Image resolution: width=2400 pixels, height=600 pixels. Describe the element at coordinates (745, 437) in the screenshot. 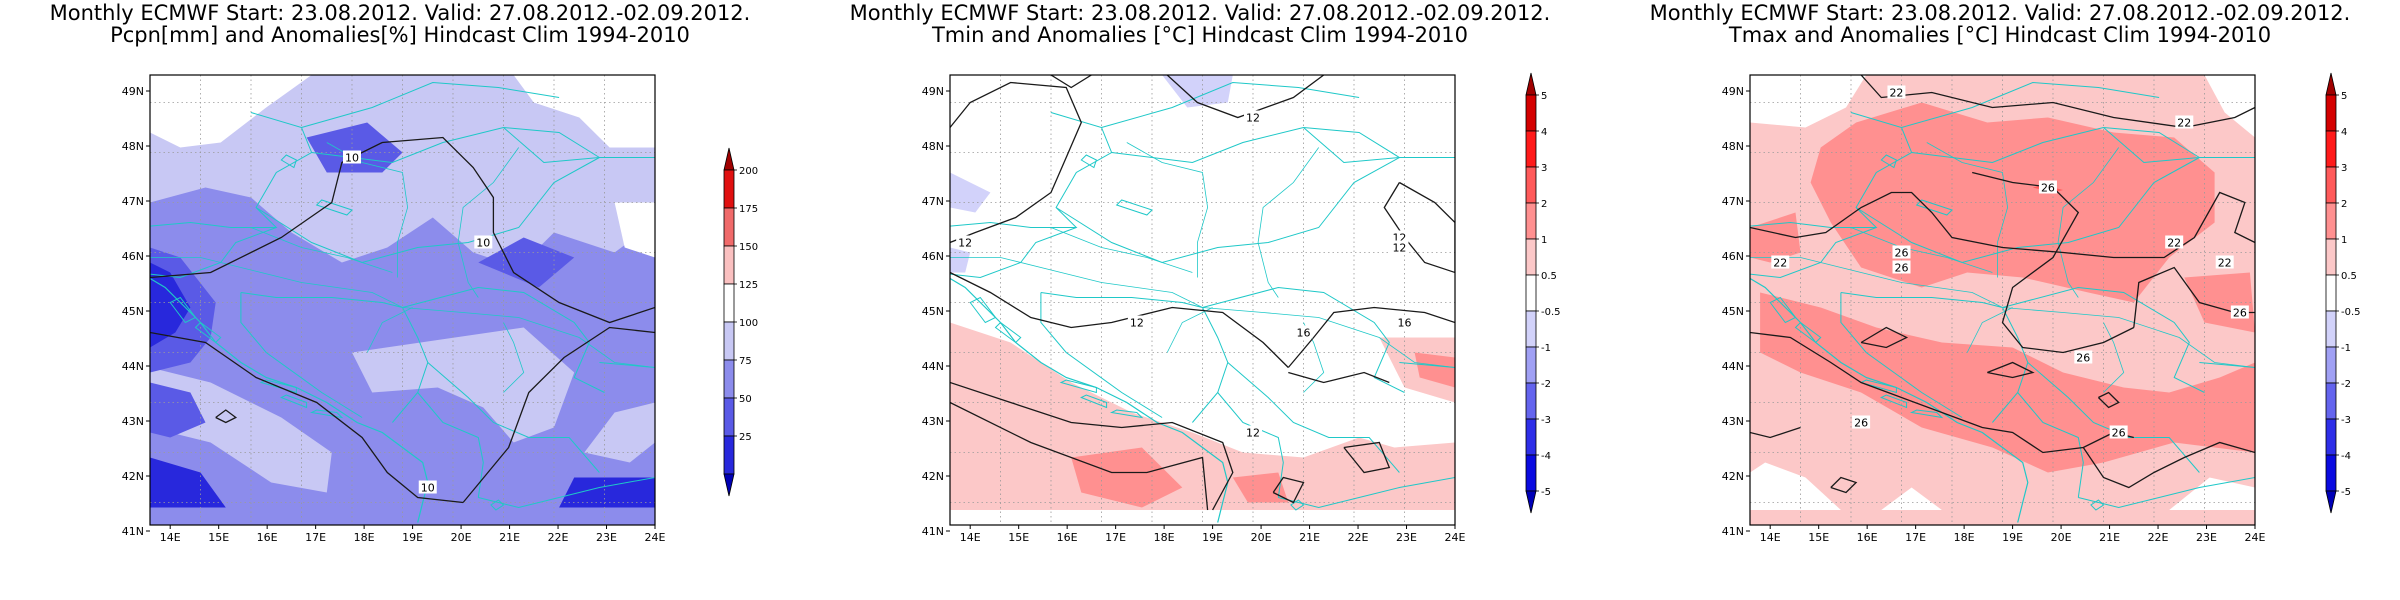

I see `colorbar-label: 25` at that location.